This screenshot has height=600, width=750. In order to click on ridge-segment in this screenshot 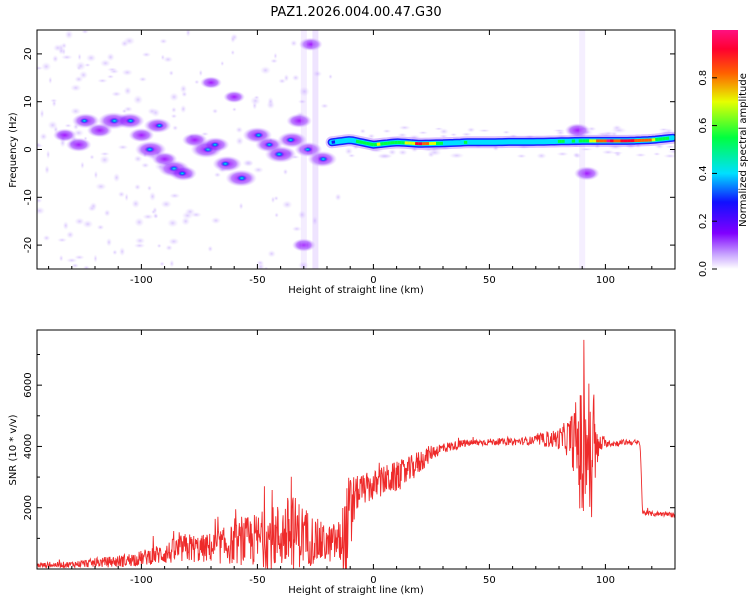, I will do `click(357, 141)`.